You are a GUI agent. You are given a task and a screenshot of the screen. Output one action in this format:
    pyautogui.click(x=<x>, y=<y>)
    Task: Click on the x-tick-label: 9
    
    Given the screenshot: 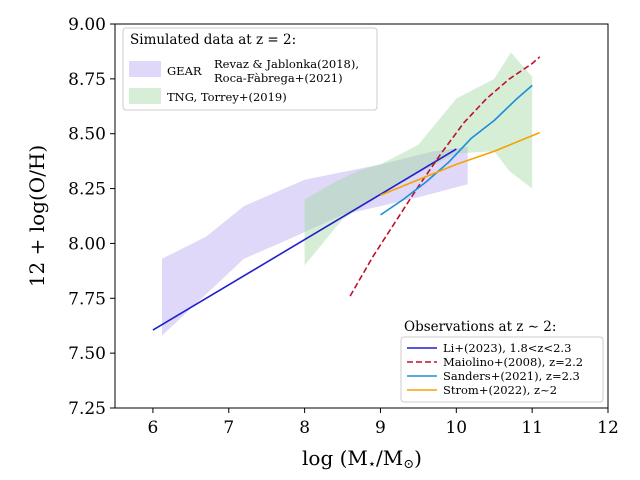 What is the action you would take?
    pyautogui.click(x=380, y=428)
    